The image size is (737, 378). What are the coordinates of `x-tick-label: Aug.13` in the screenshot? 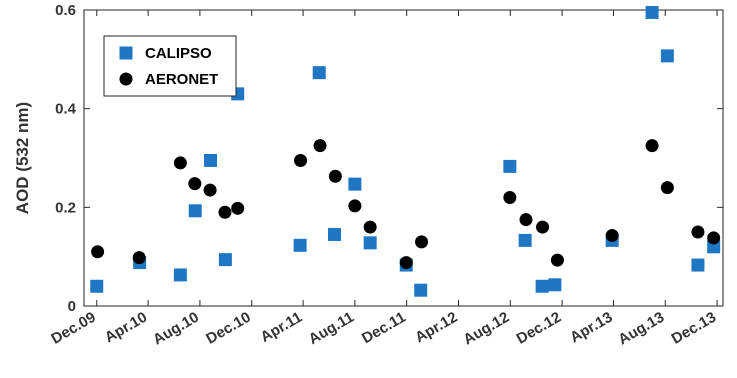 It's located at (641, 329).